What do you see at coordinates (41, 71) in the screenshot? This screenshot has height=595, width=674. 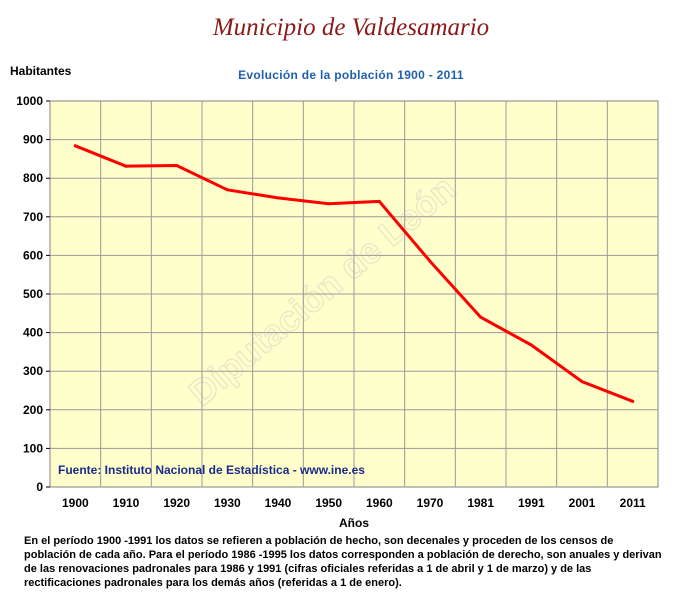 I see `y-axis-unit-label: Habitantes` at bounding box center [41, 71].